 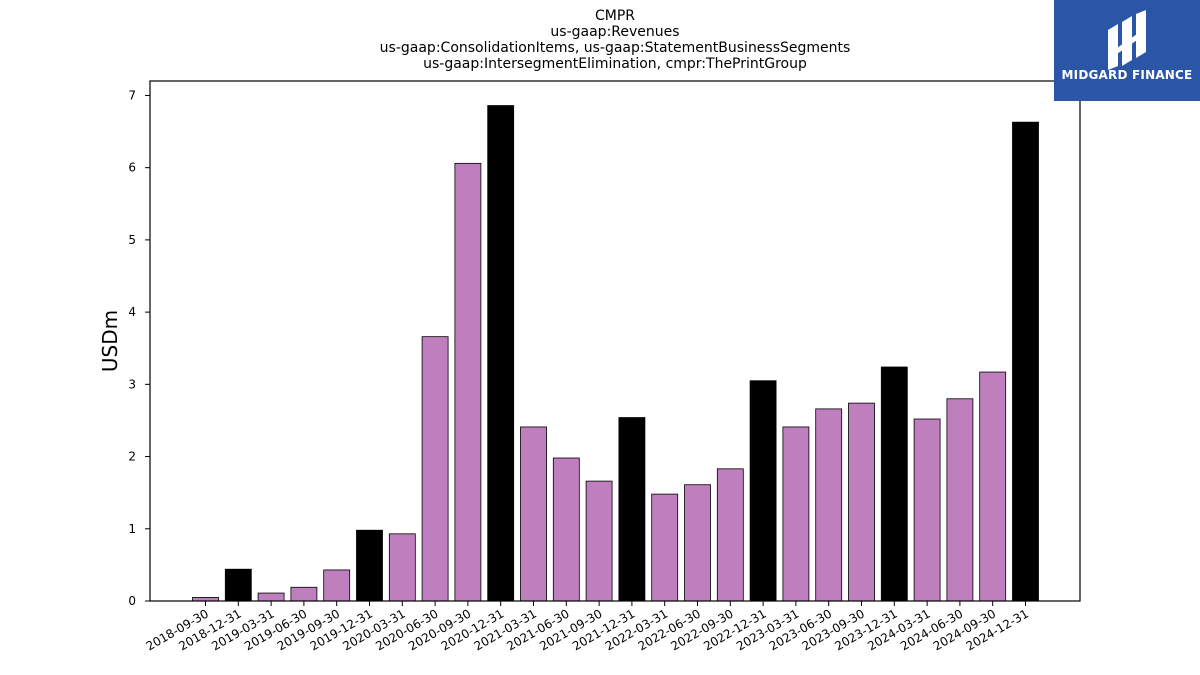 I want to click on y-axis-ticks: 0 1 2 3 4 5 6 7, so click(x=139, y=348).